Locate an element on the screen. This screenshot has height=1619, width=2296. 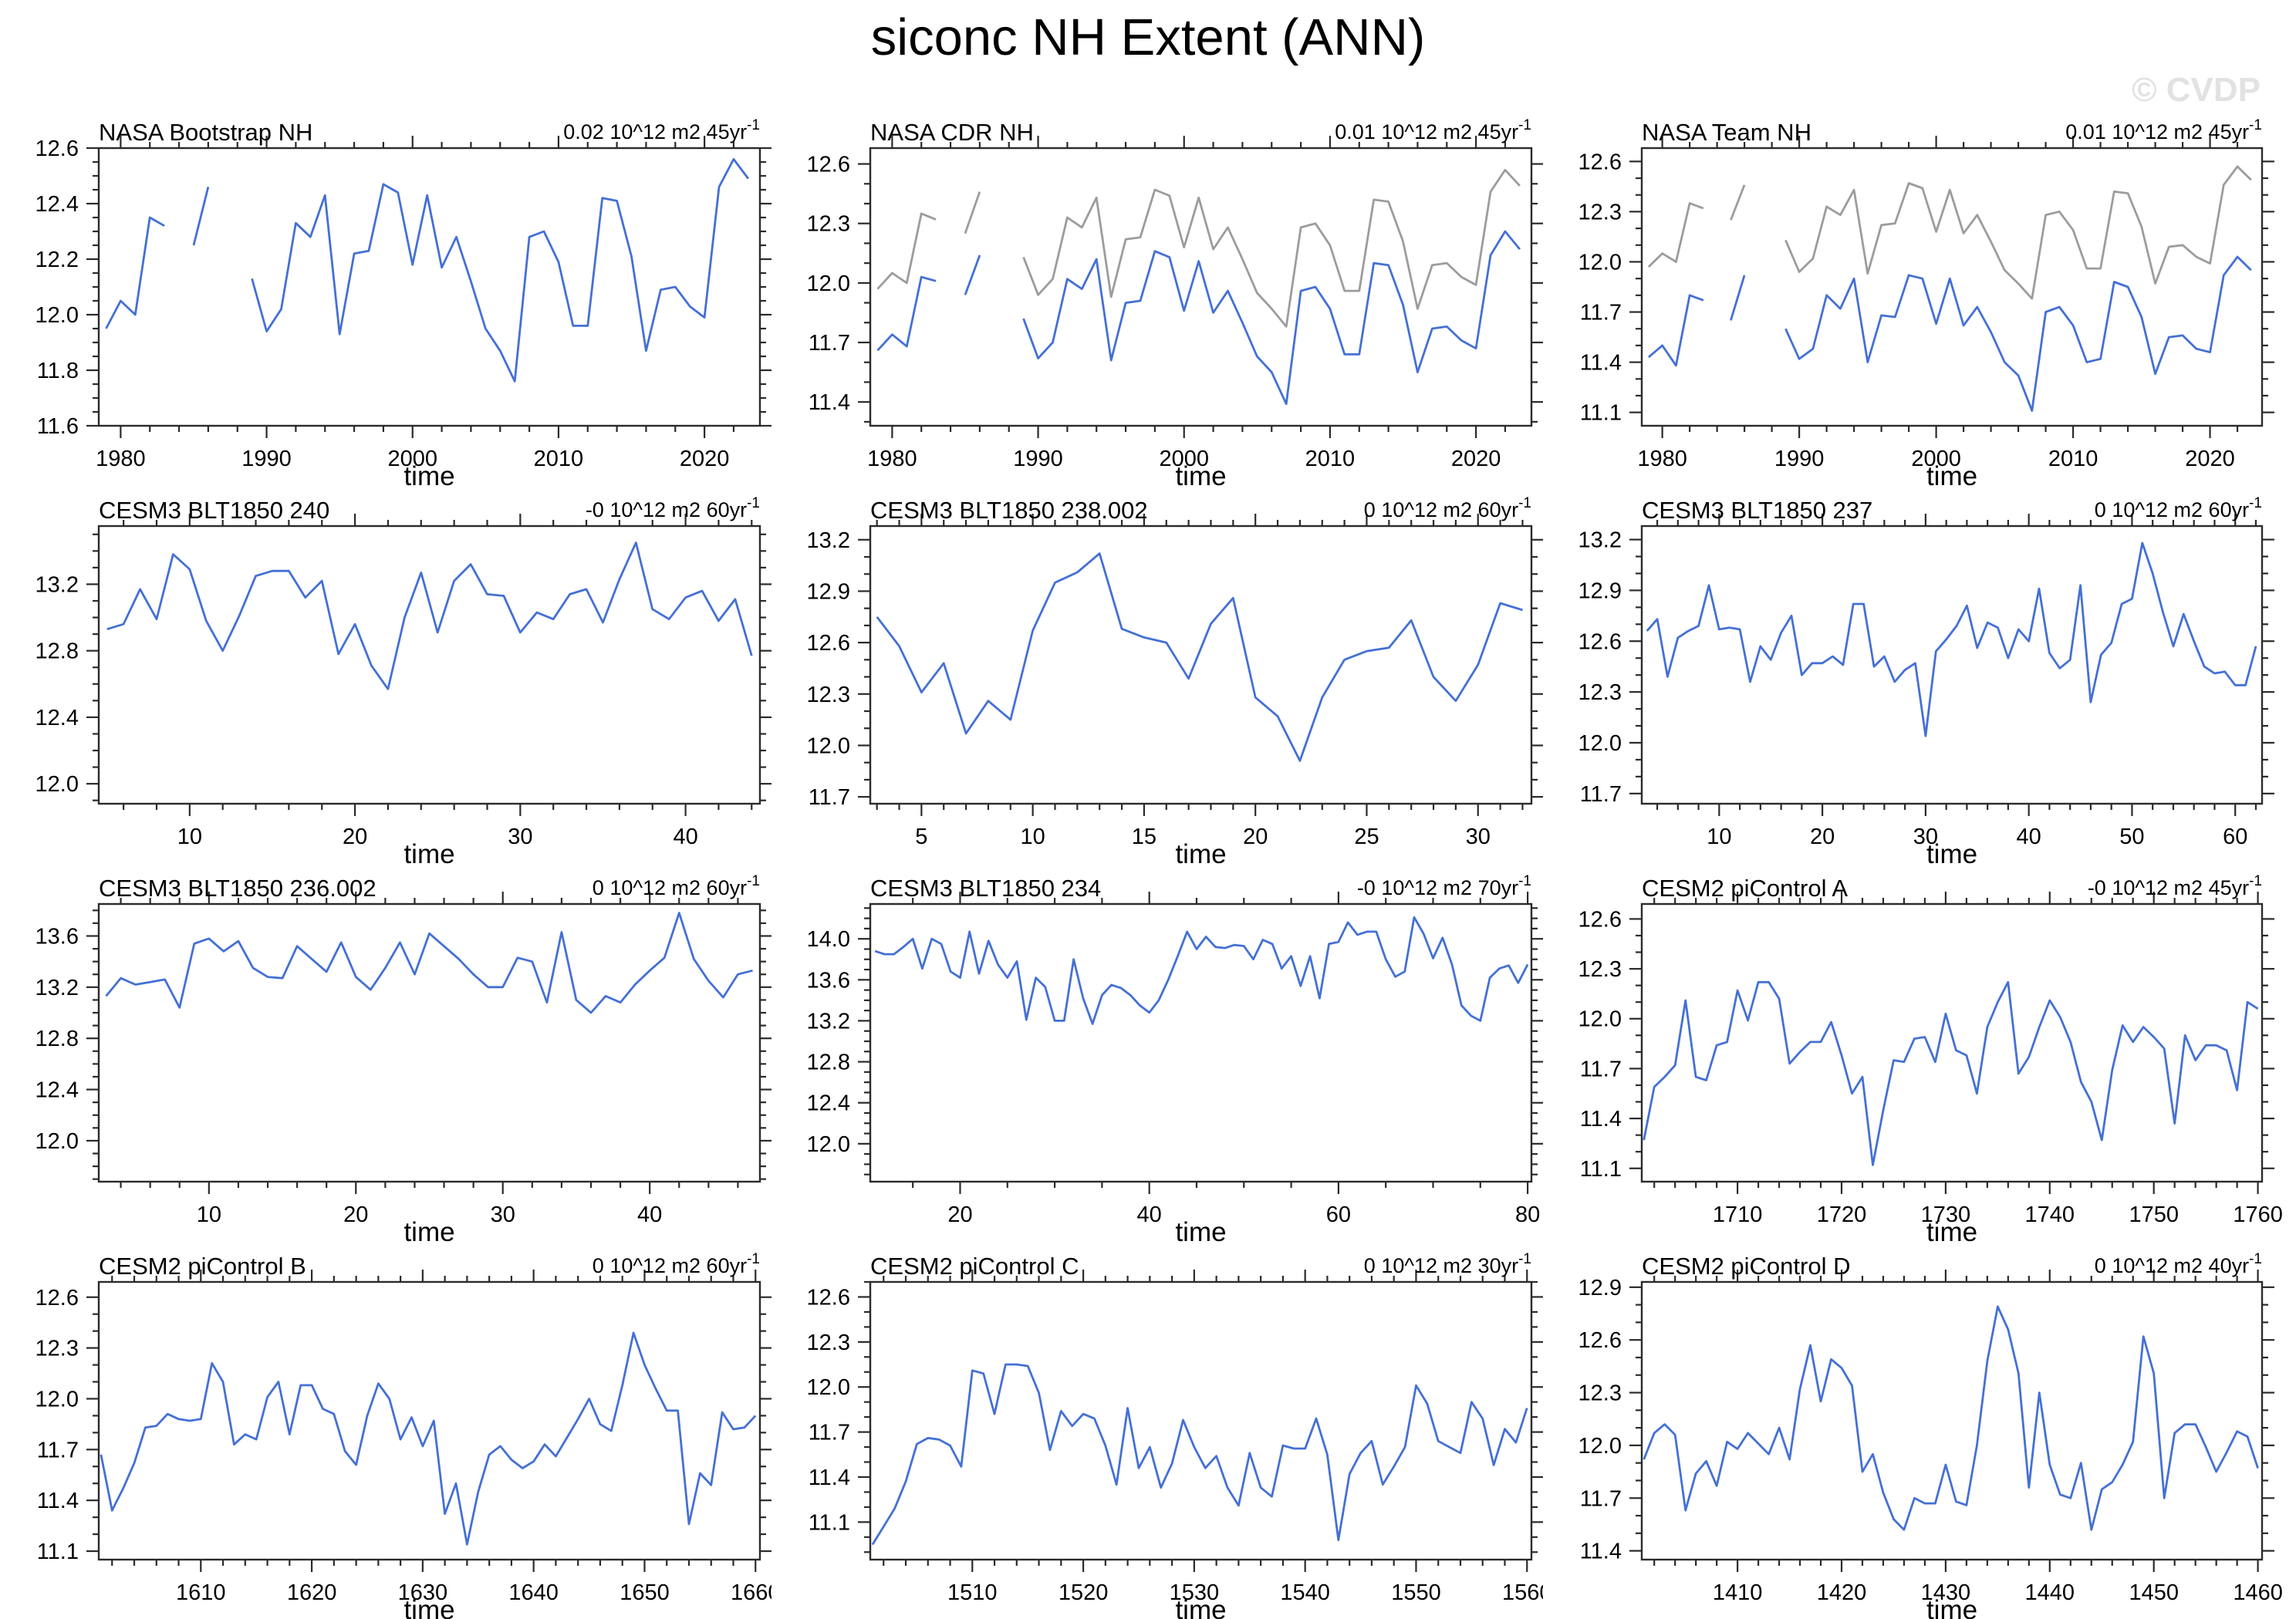
y-tick-label: 12.2 is located at coordinates (57, 260).